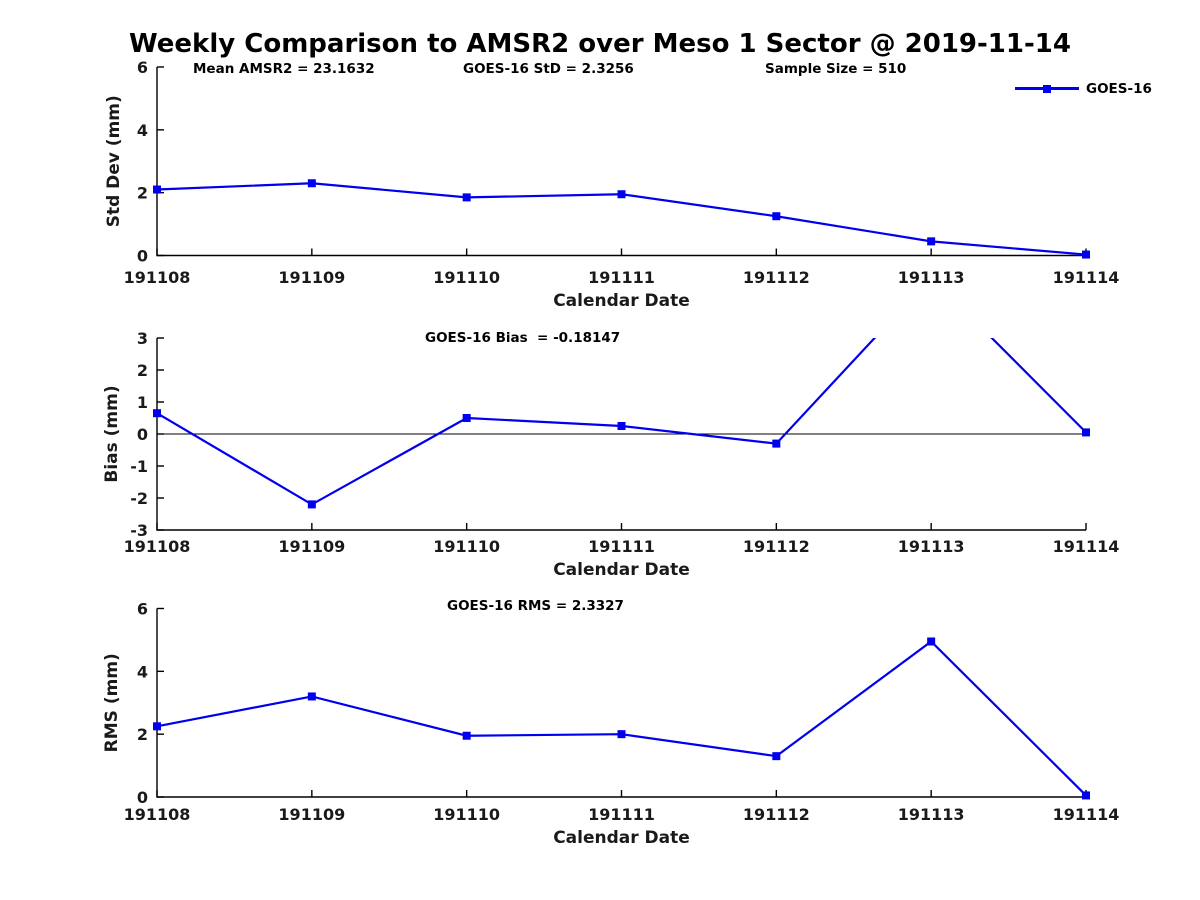  Describe the element at coordinates (139, 530) in the screenshot. I see `y-tick-label: -3` at that location.